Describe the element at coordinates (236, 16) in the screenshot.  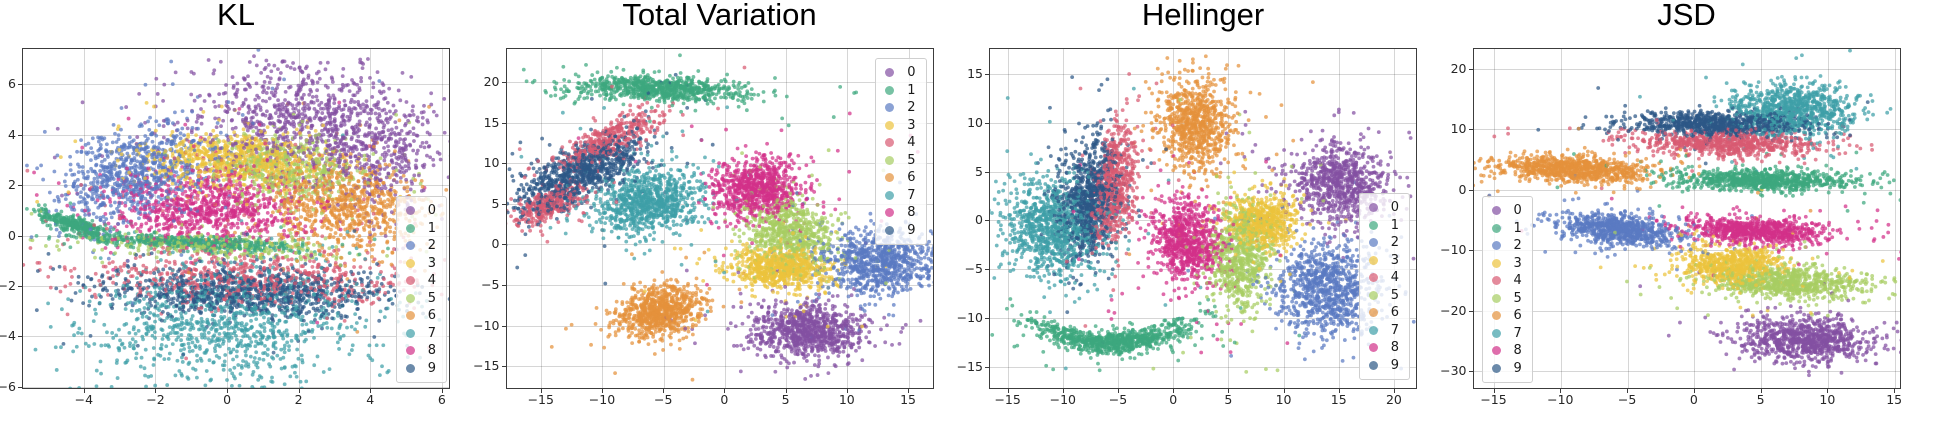
I see `panel-title: KL` at that location.